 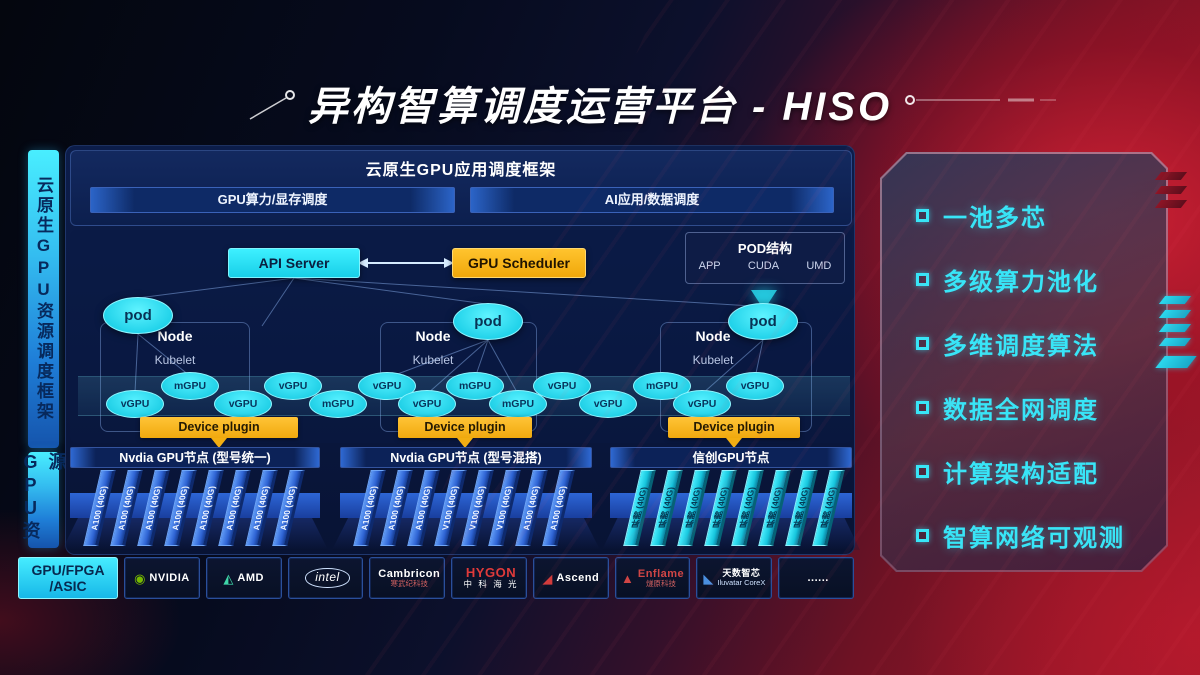 I want to click on red-stripe-icon, so click(x=1171, y=190).